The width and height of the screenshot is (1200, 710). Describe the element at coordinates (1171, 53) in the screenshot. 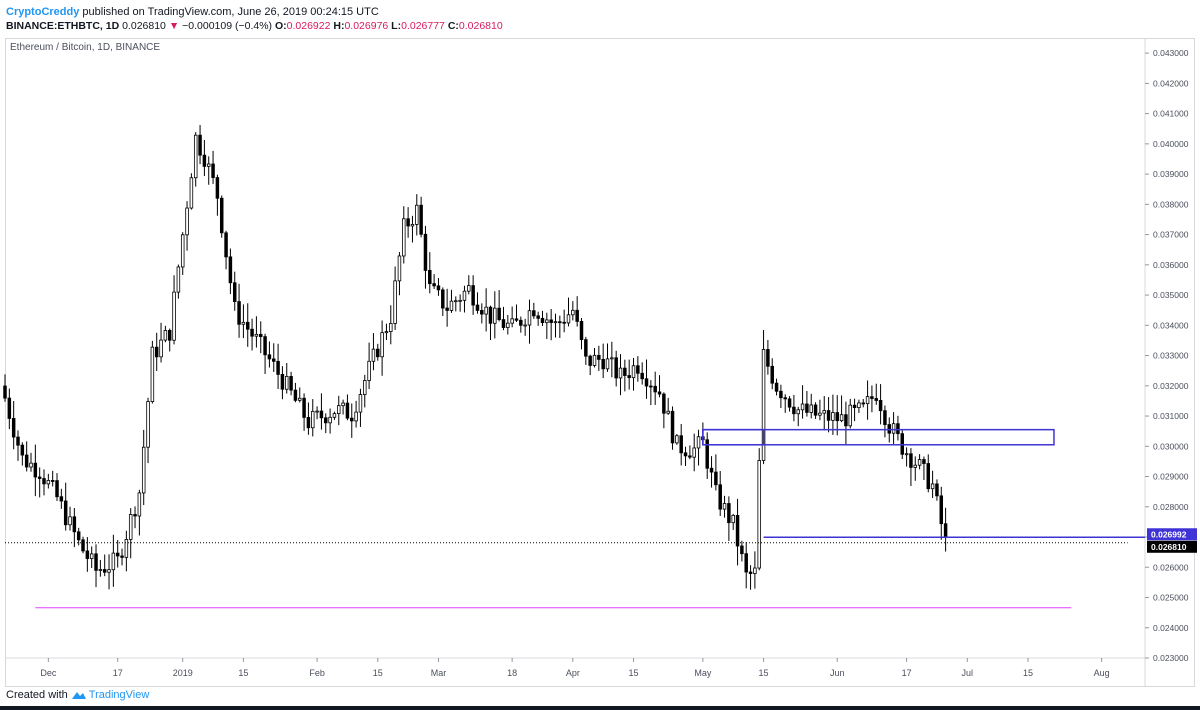

I see `y-tick-label: 0.043000` at that location.